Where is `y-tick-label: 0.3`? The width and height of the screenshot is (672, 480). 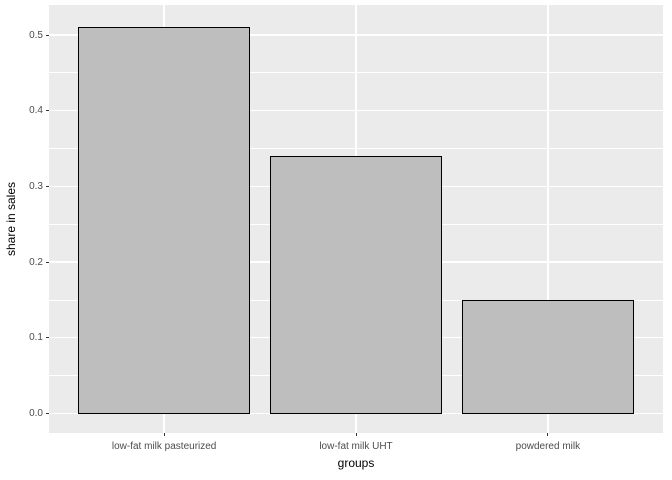
y-tick-label: 0.3 is located at coordinates (36, 186).